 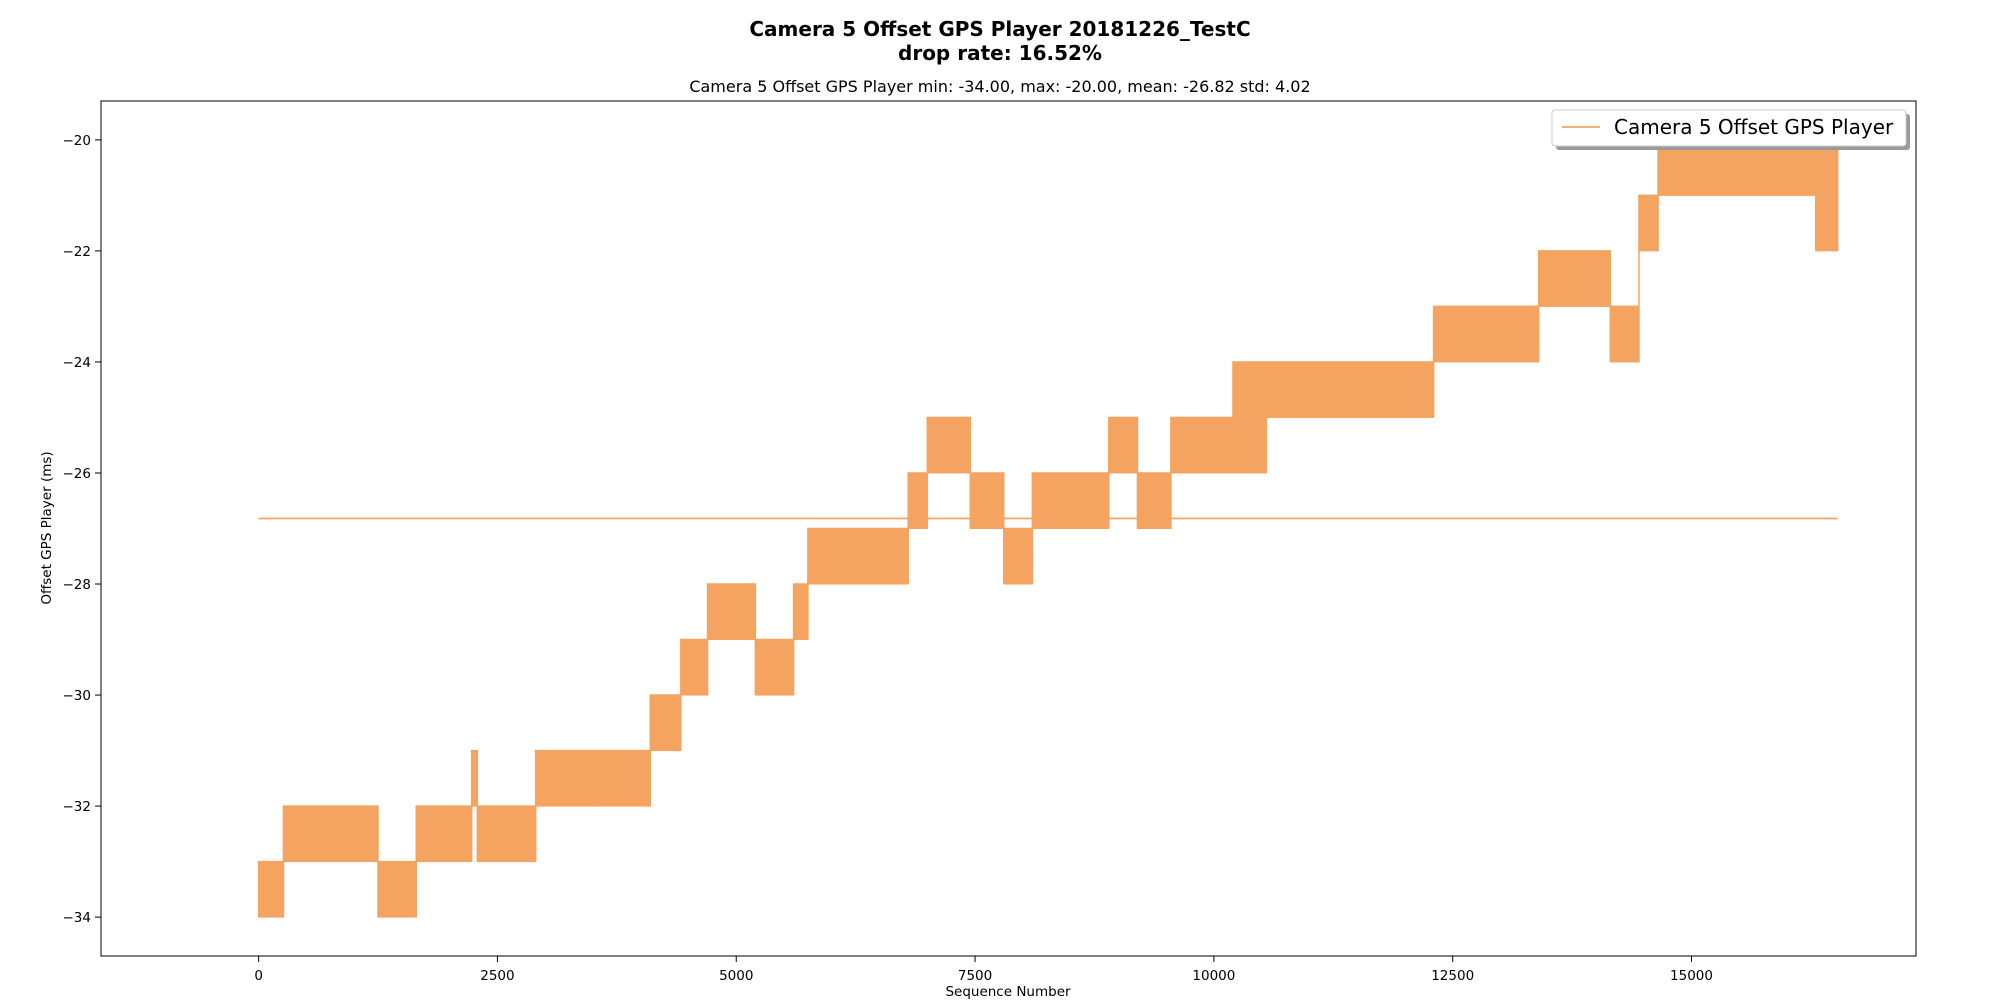 What do you see at coordinates (77, 474) in the screenshot?
I see `y-tick-label: −26` at bounding box center [77, 474].